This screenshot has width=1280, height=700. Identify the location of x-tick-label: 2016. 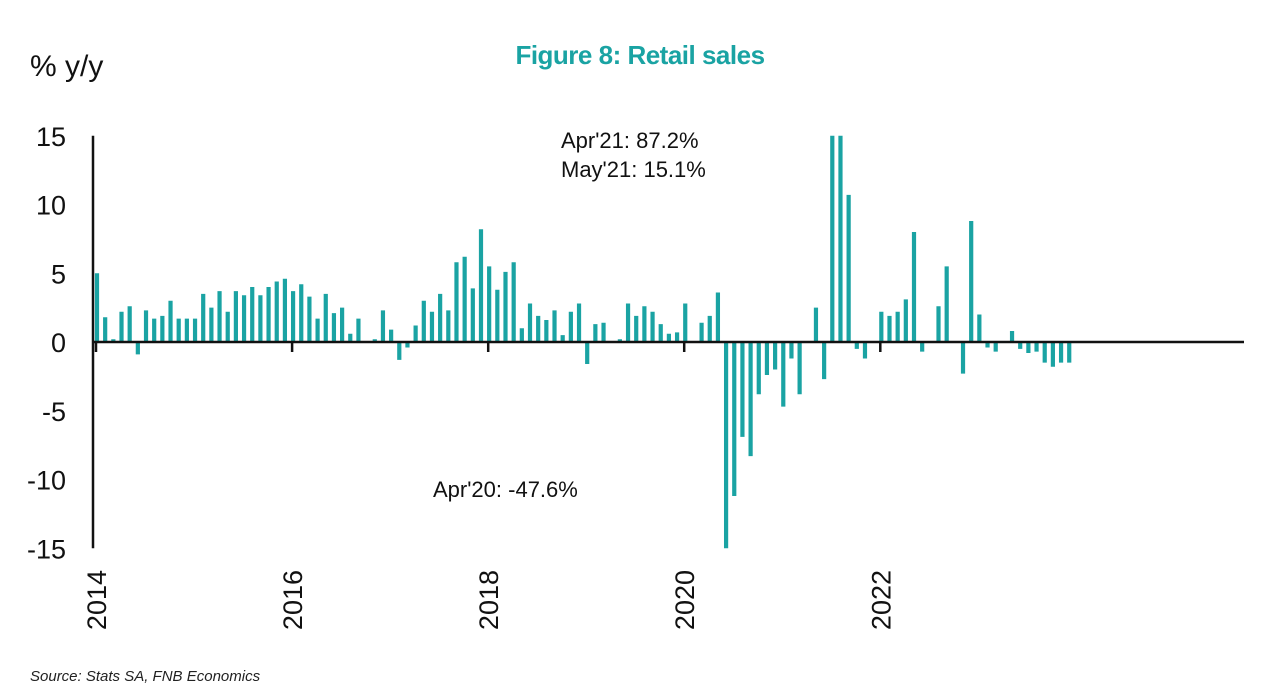
(293, 600).